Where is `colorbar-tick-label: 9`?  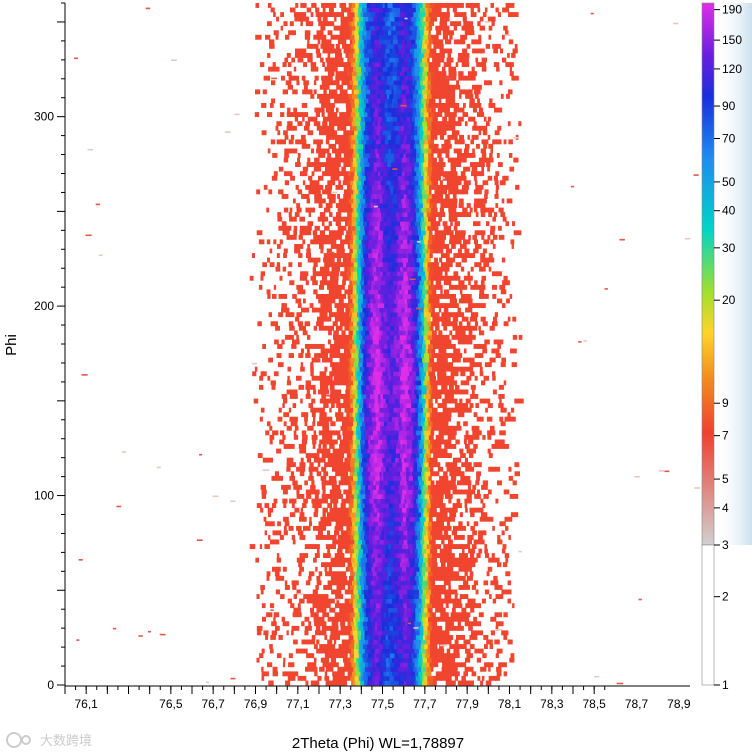
colorbar-tick-label: 9 is located at coordinates (725, 403).